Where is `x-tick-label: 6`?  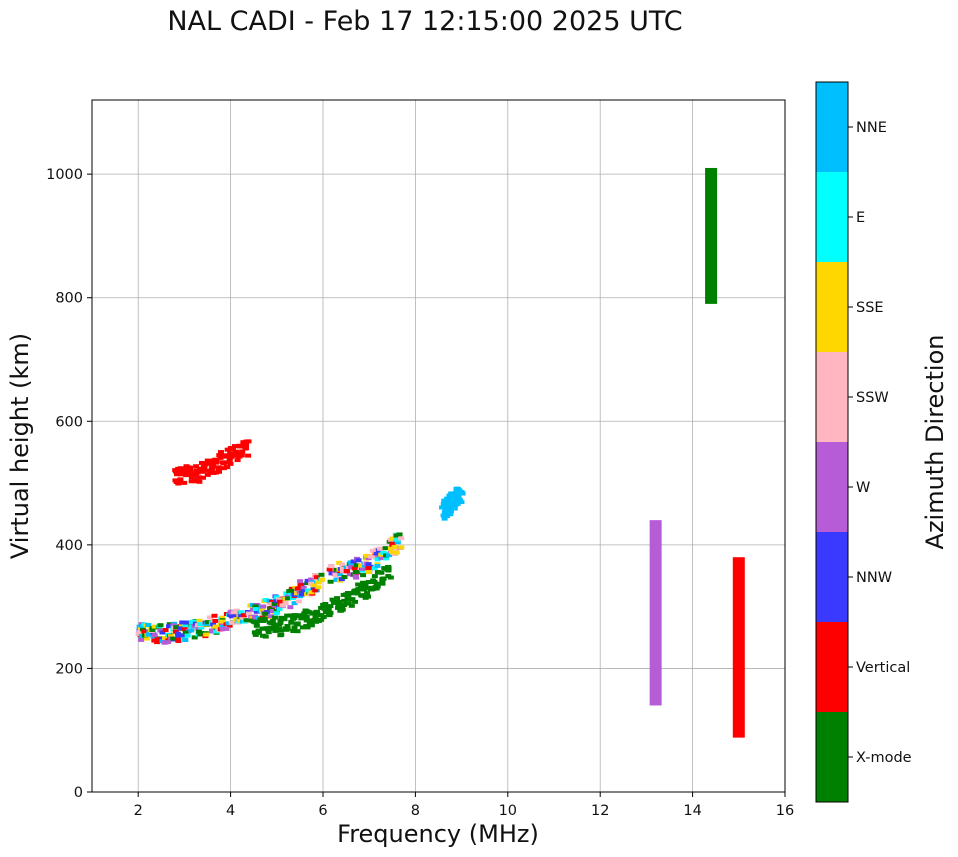 x-tick-label: 6 is located at coordinates (322, 811).